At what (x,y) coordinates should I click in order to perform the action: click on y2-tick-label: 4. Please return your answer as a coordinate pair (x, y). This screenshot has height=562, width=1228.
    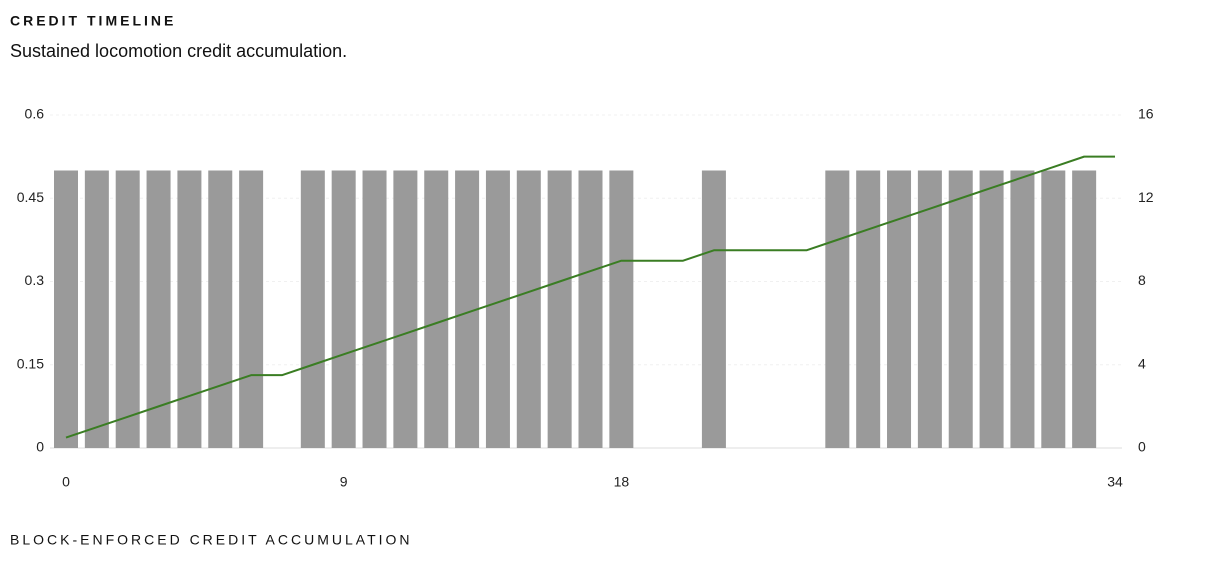
    Looking at the image, I should click on (1142, 363).